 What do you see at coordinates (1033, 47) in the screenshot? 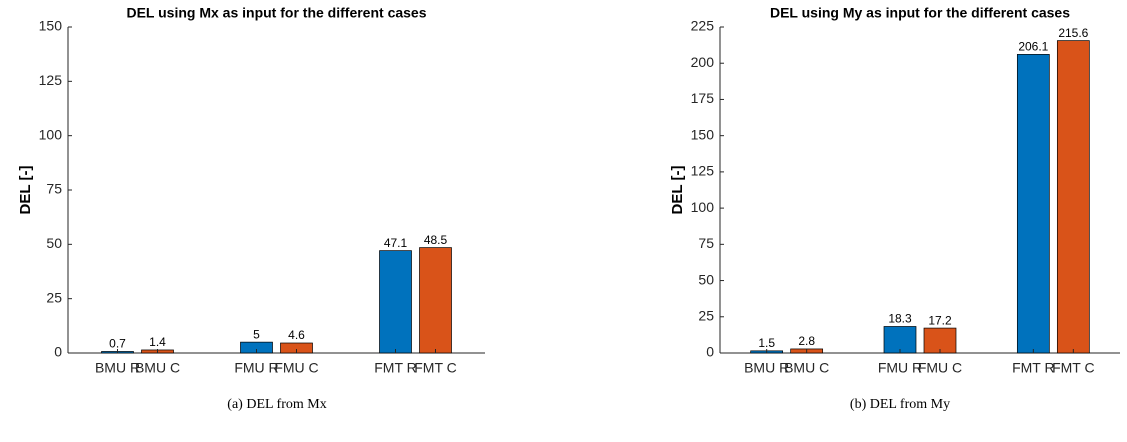
I see `value-label: 206.1` at bounding box center [1033, 47].